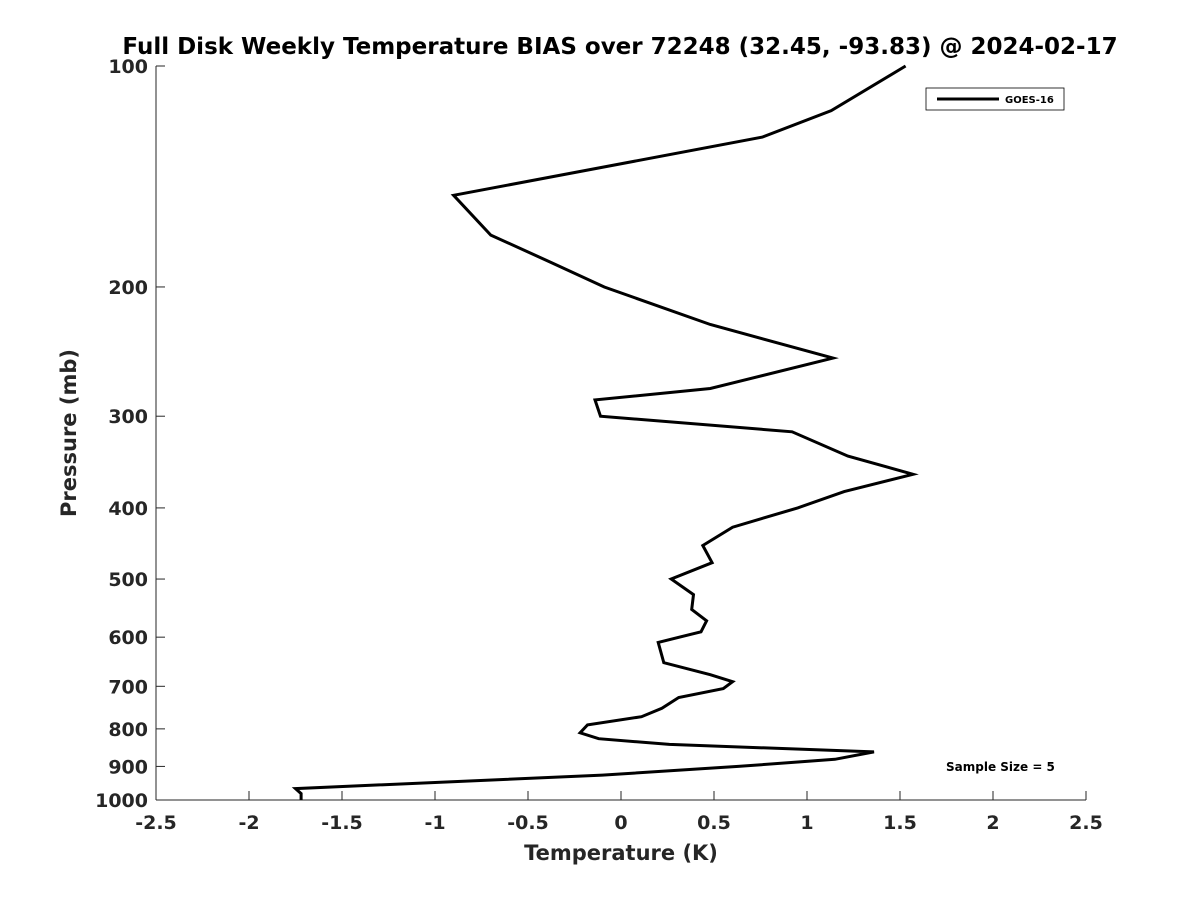 Image resolution: width=1200 pixels, height=900 pixels. What do you see at coordinates (714, 823) in the screenshot?
I see `x-tick-label: 0.5` at bounding box center [714, 823].